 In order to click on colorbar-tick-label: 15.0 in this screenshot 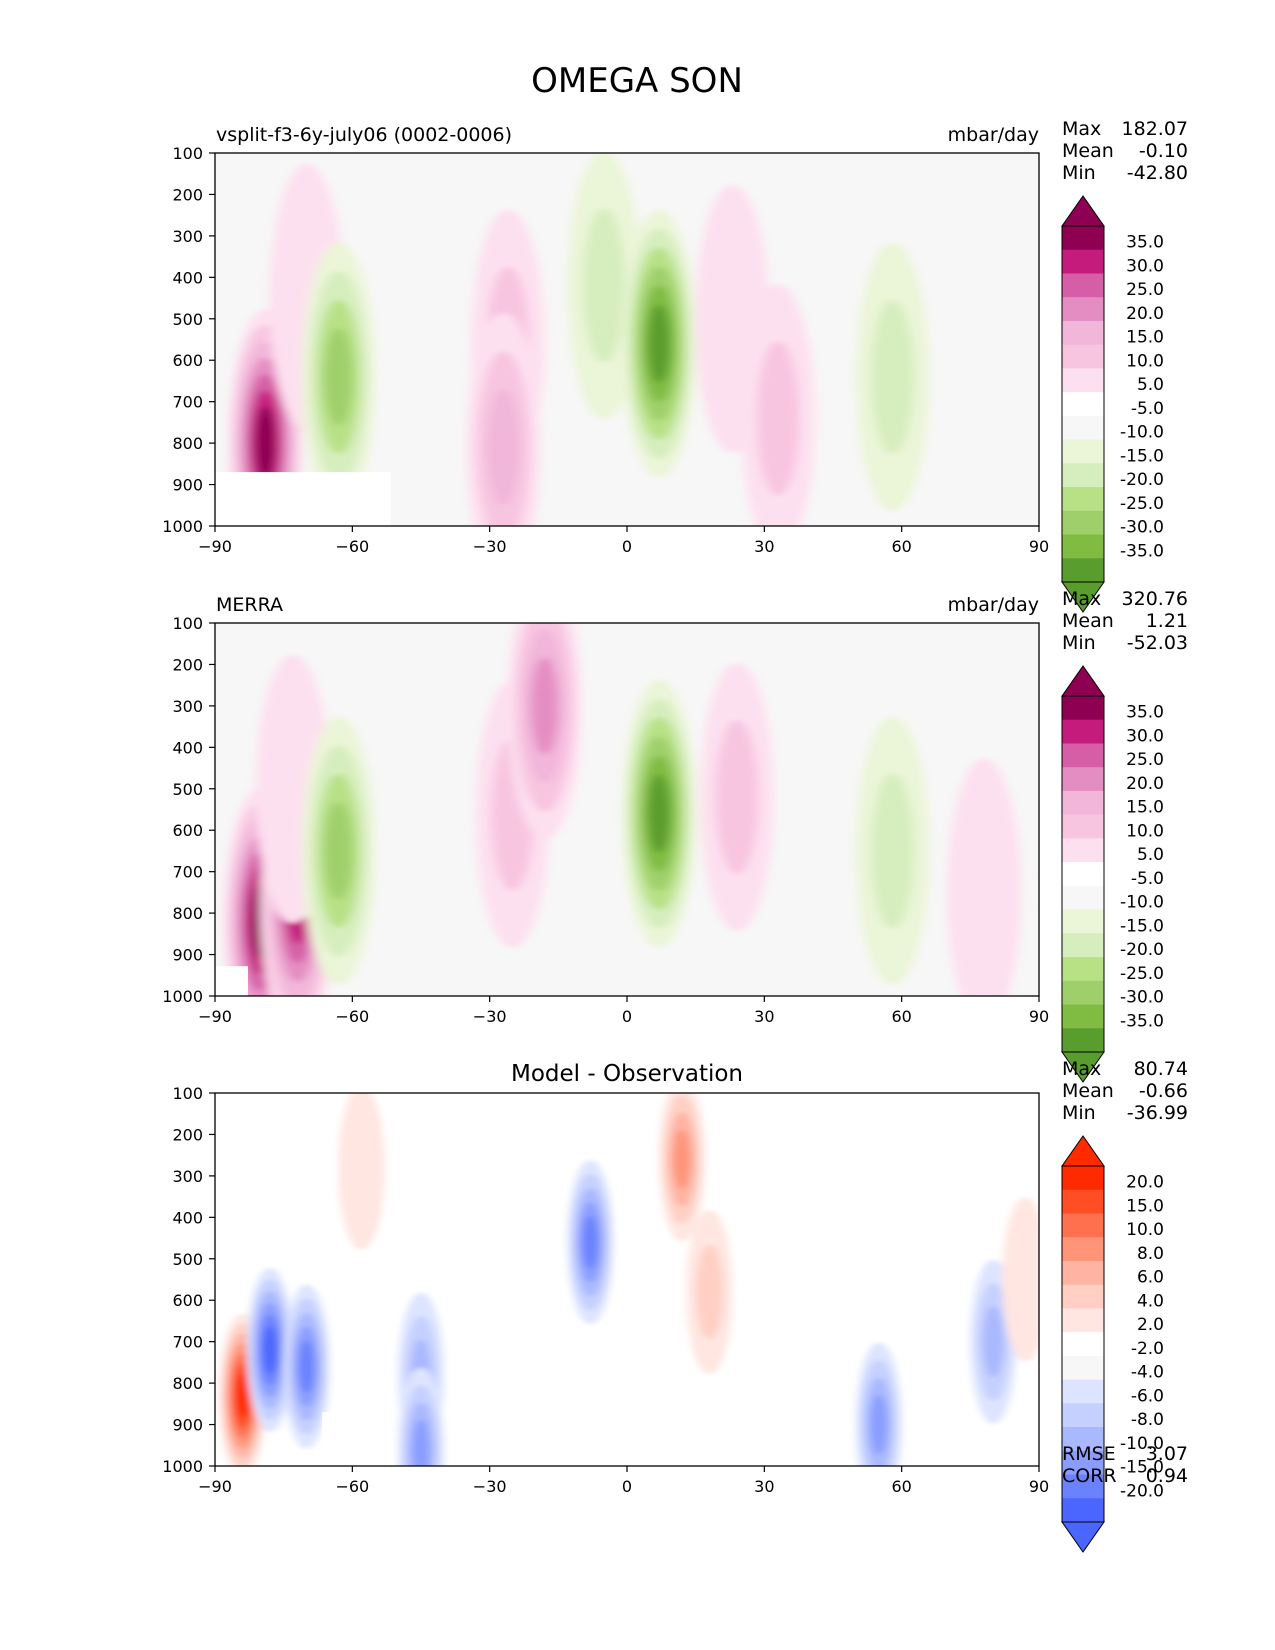, I will do `click(1145, 808)`.